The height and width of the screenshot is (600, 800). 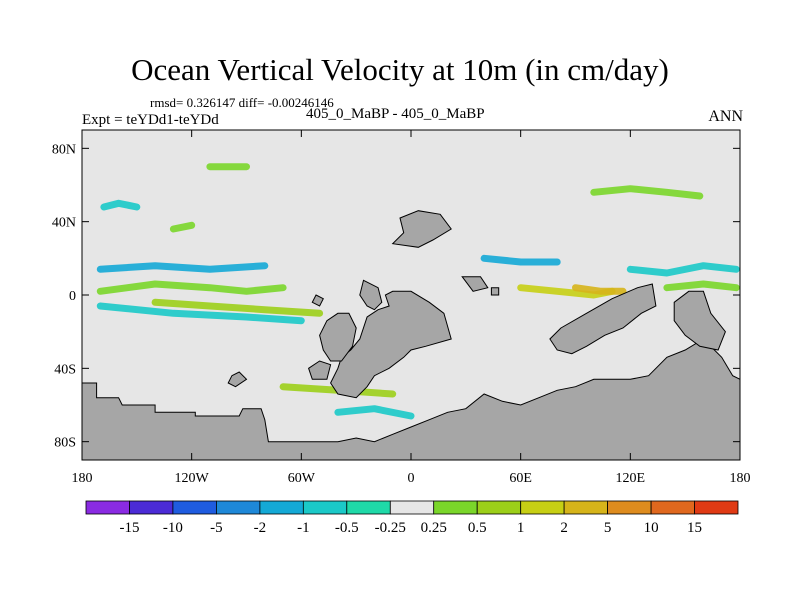 What do you see at coordinates (303, 528) in the screenshot?
I see `colorbar-label-4: -1` at bounding box center [303, 528].